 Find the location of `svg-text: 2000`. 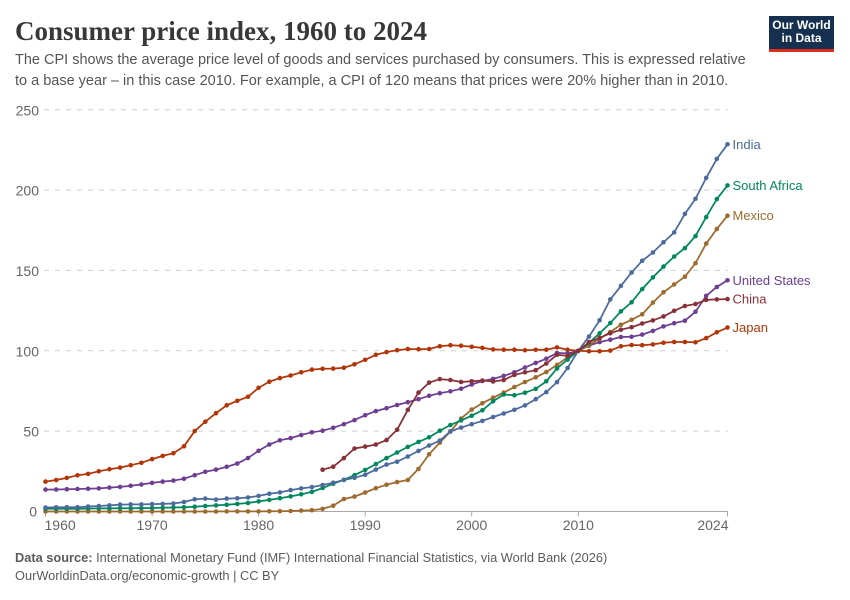

svg-text: 2000 is located at coordinates (471, 525).